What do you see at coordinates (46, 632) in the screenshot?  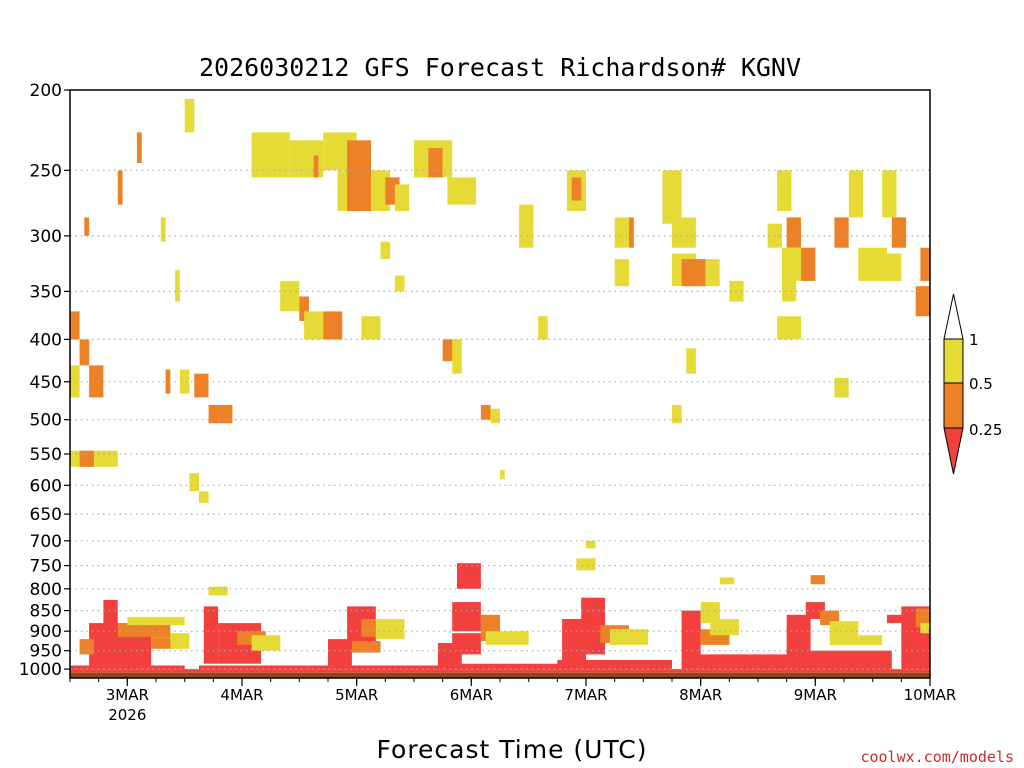 I see `y-tick-label-900: 900` at bounding box center [46, 632].